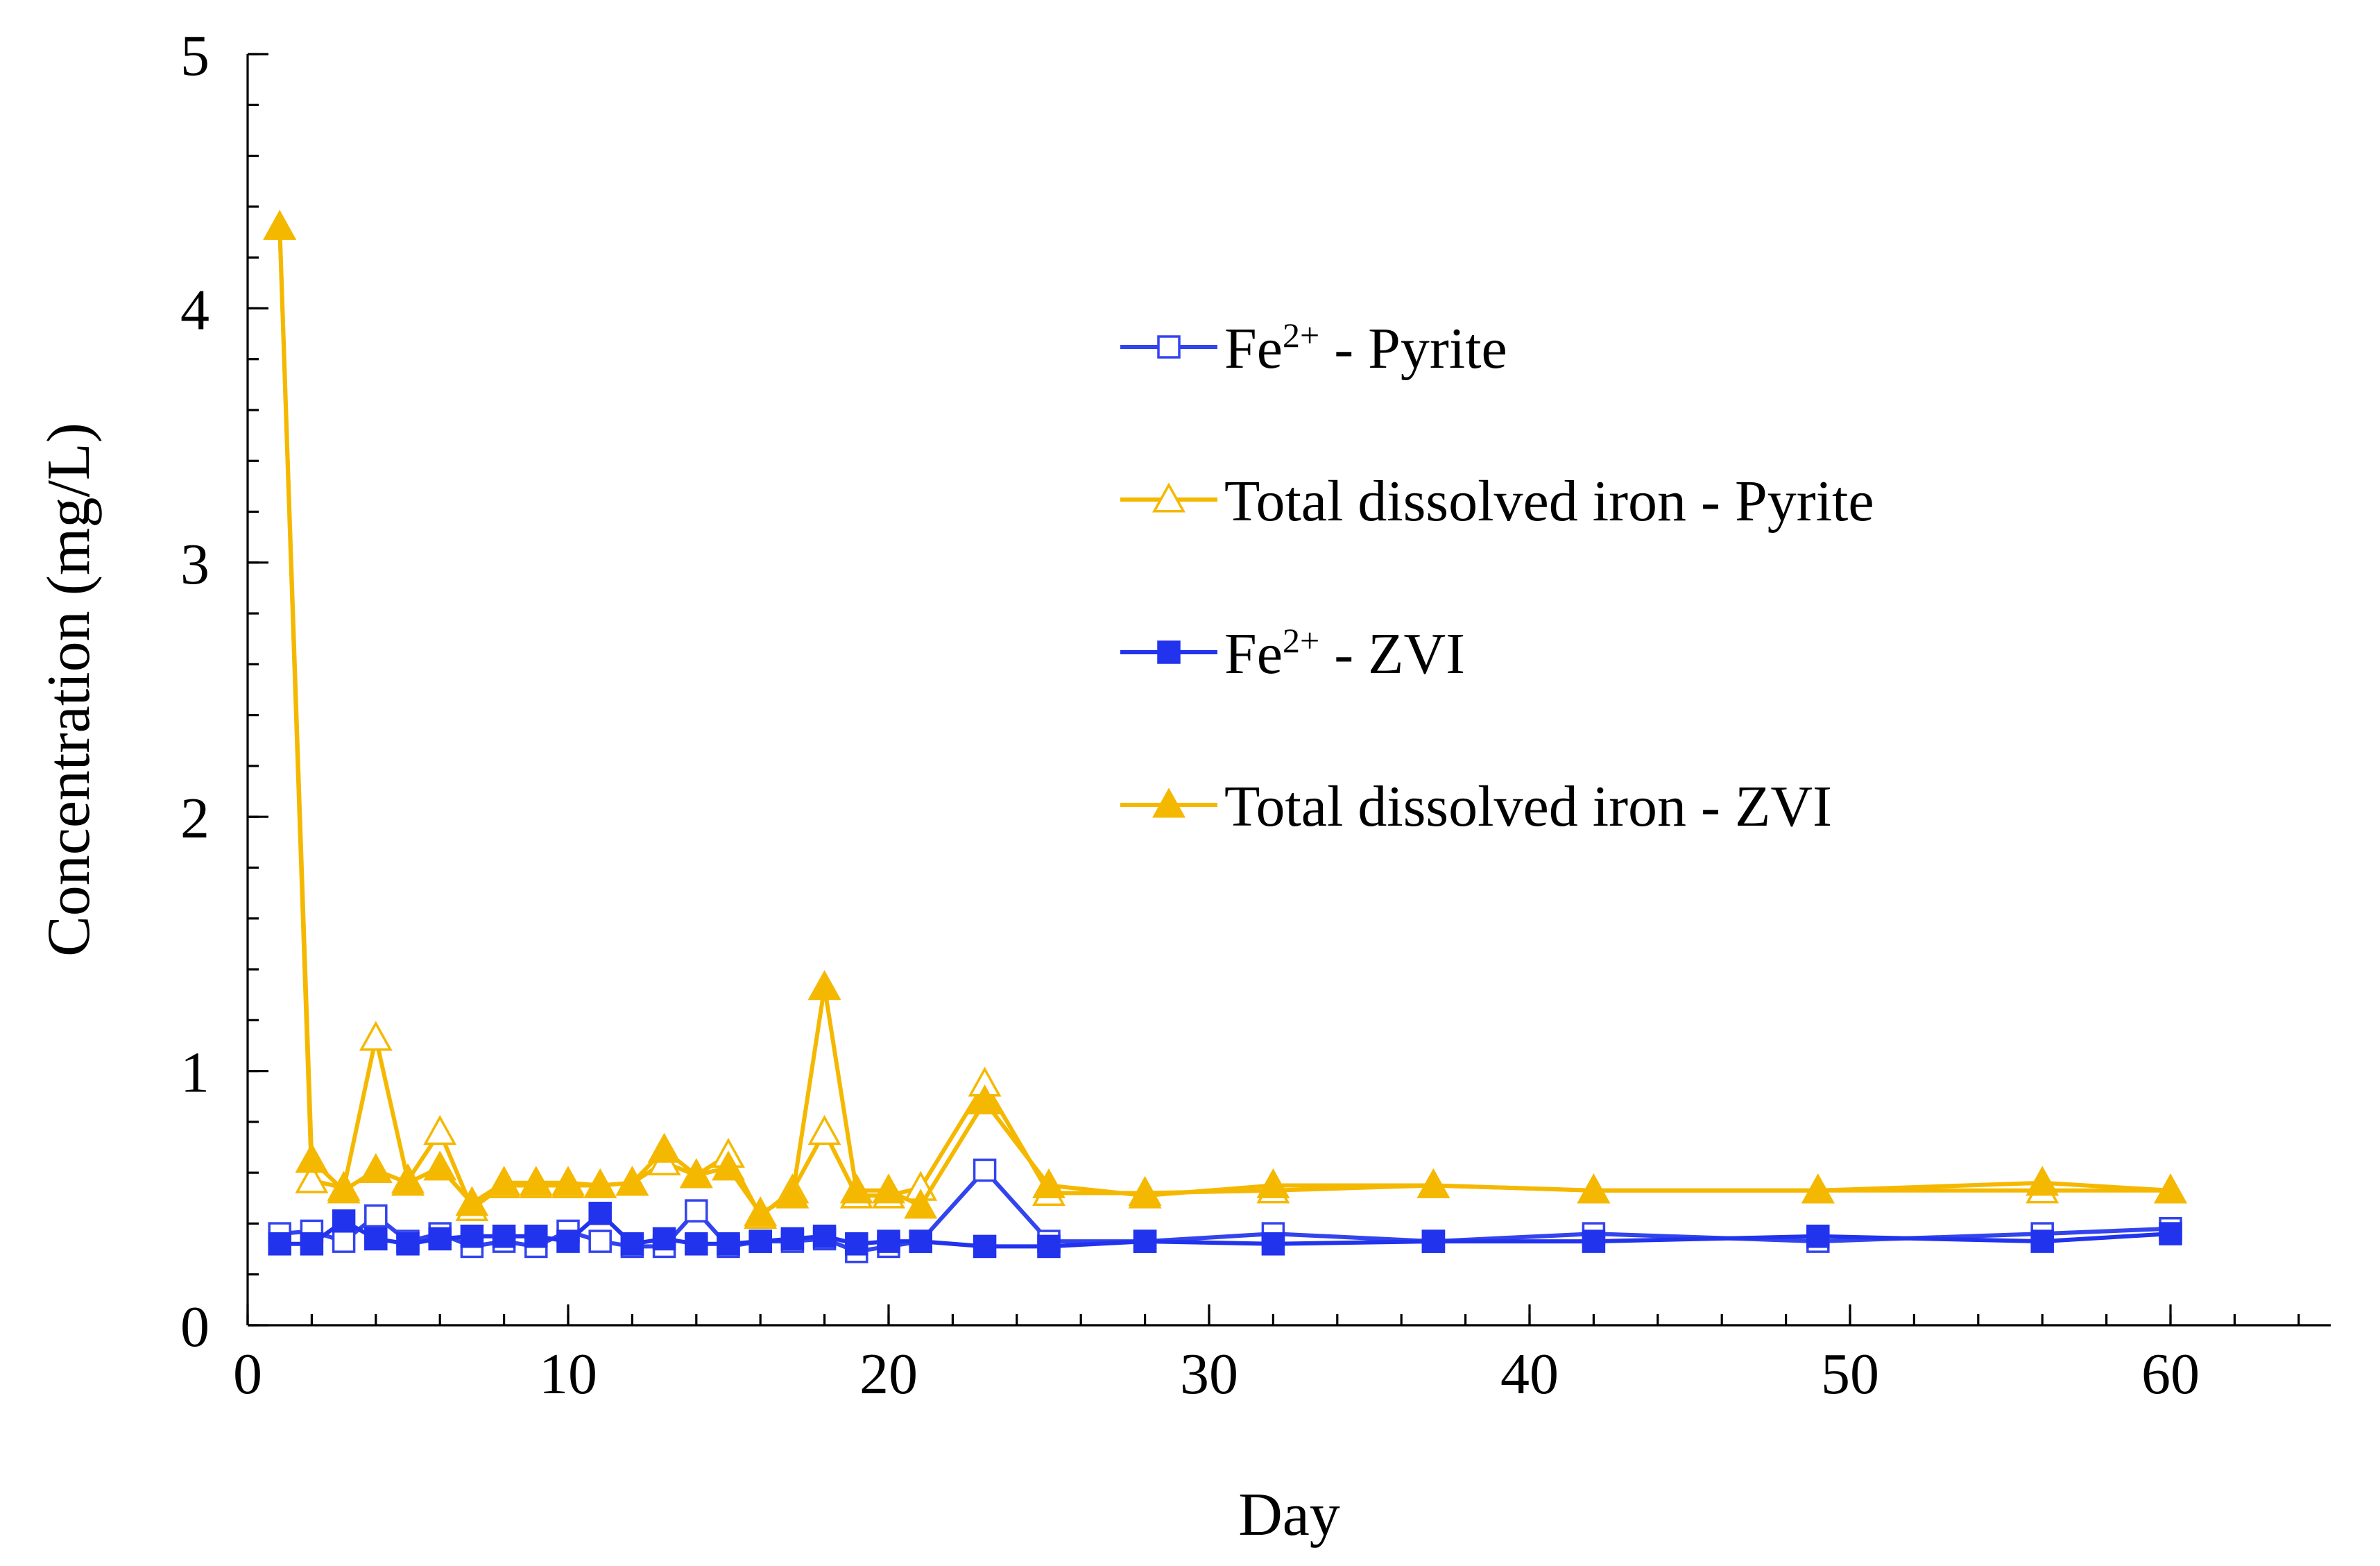  What do you see at coordinates (1850, 1374) in the screenshot?
I see `x-tick-label: 50` at bounding box center [1850, 1374].